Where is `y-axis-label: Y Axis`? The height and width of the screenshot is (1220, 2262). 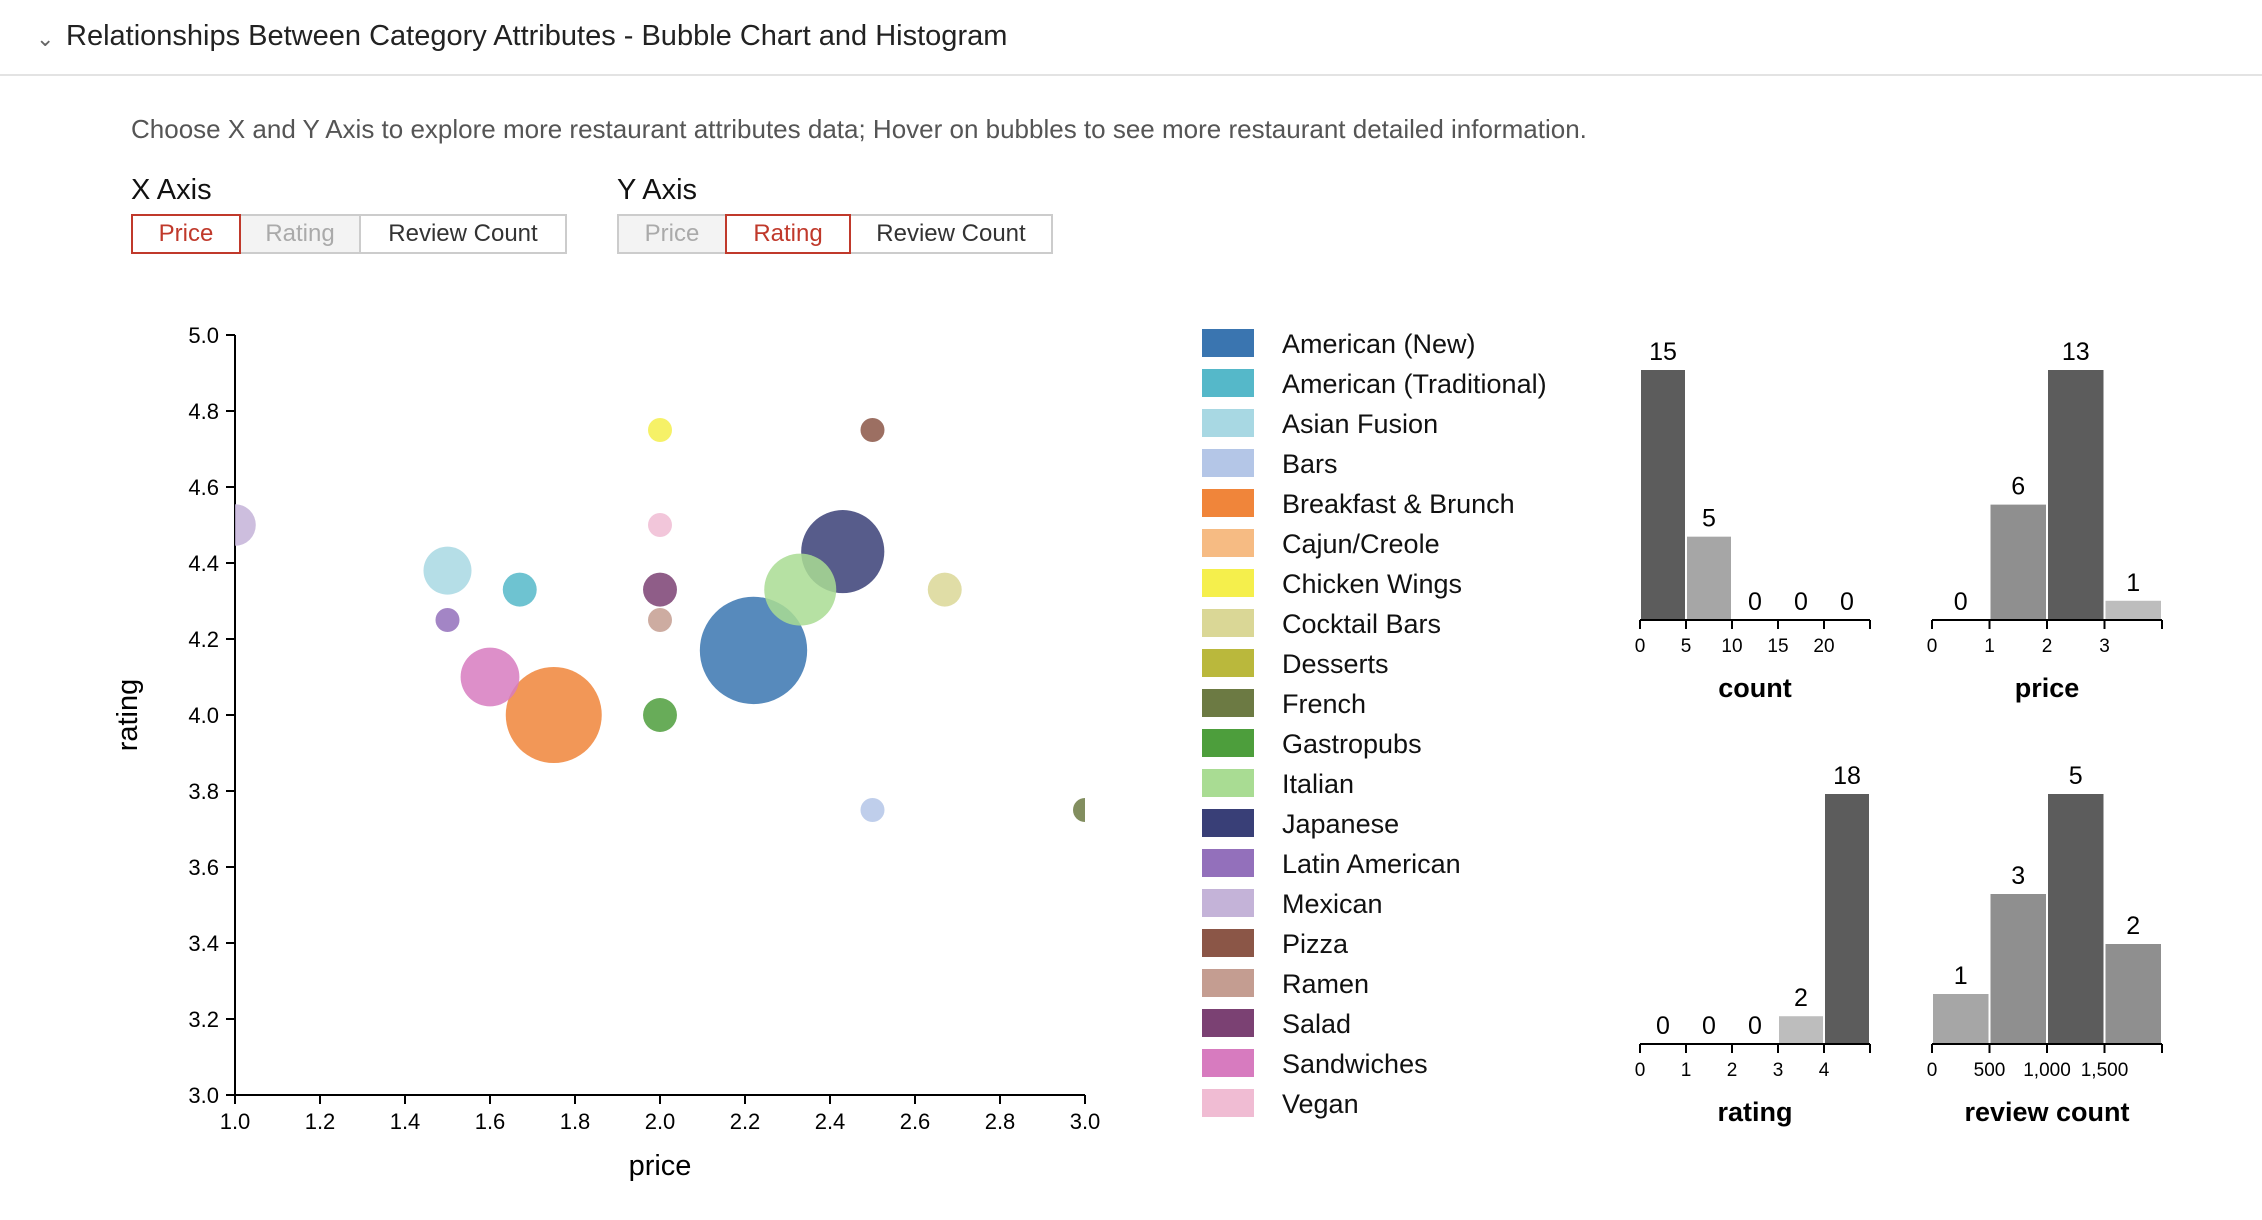 y-axis-label: Y Axis is located at coordinates (657, 190).